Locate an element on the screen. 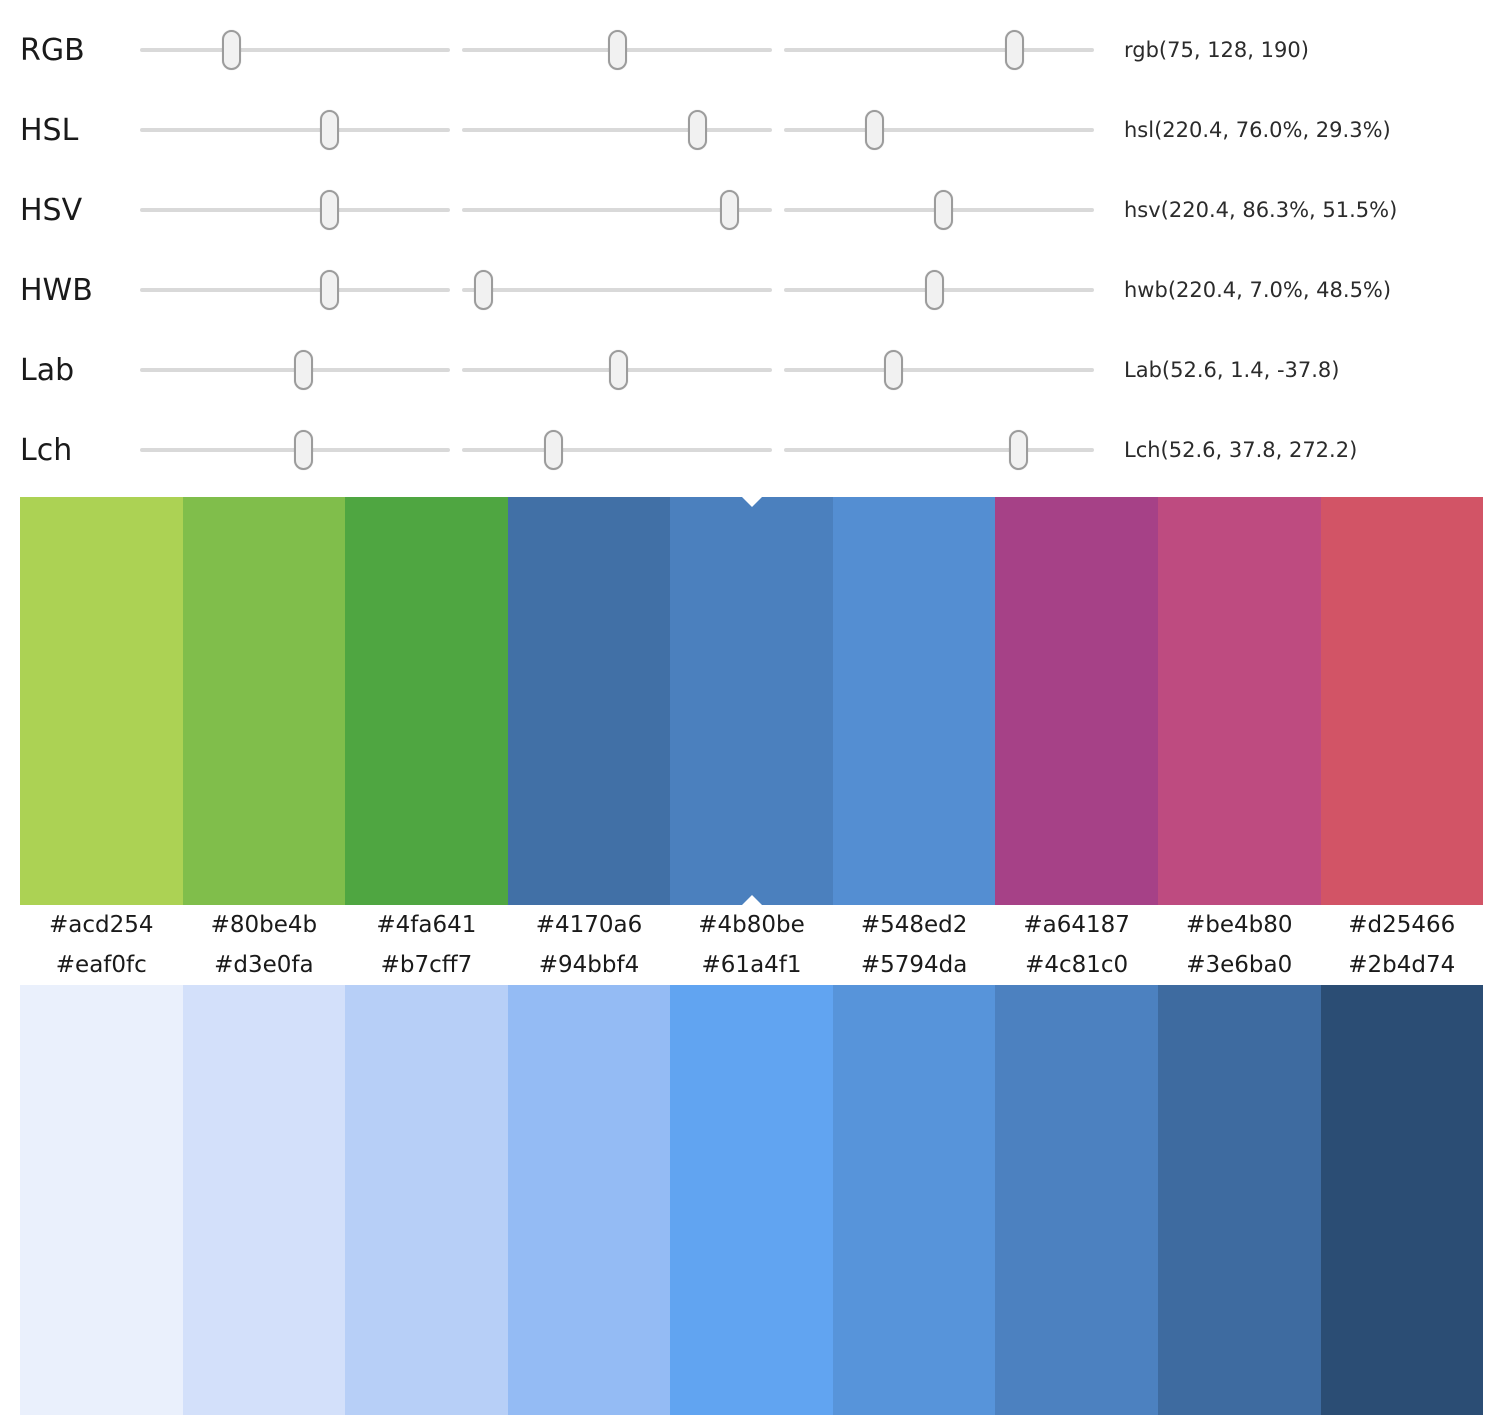 The height and width of the screenshot is (1415, 1501). colorspace-label-lab: Lab is located at coordinates (47, 370).